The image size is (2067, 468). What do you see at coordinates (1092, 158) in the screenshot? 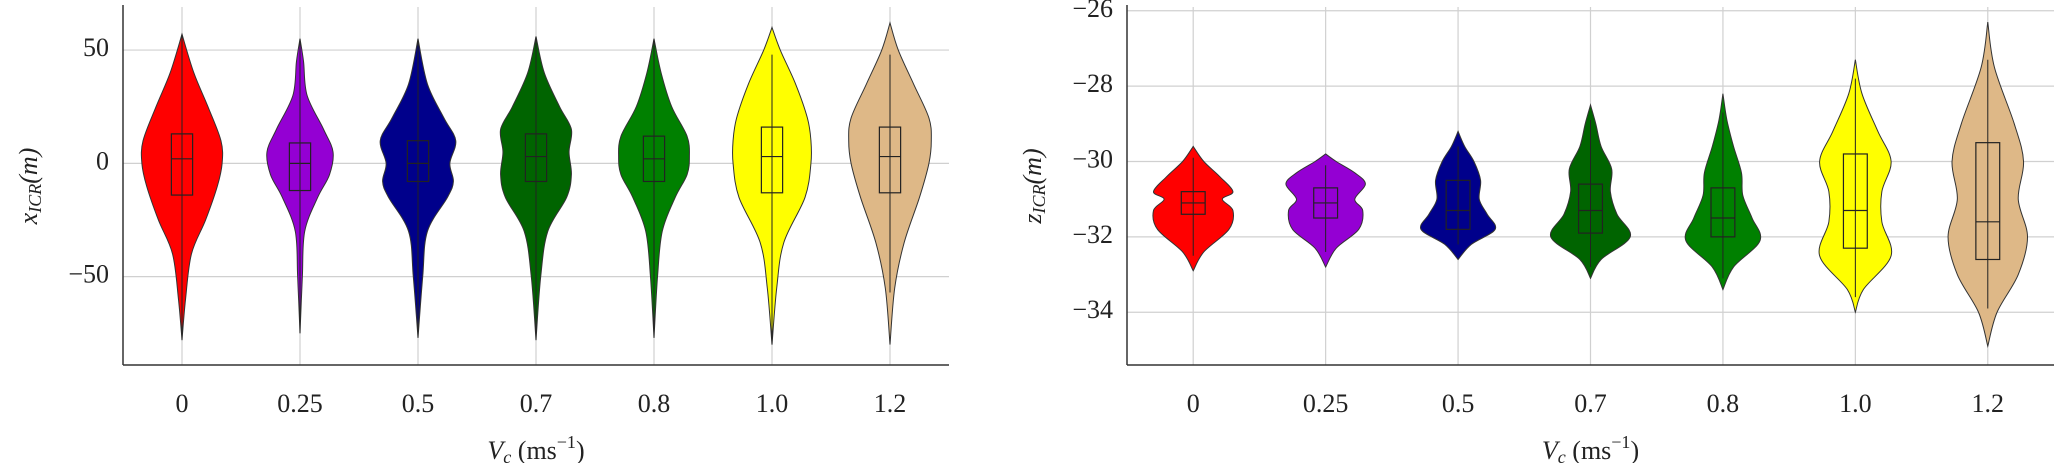
I see `y-tick-label: −30` at bounding box center [1092, 158].